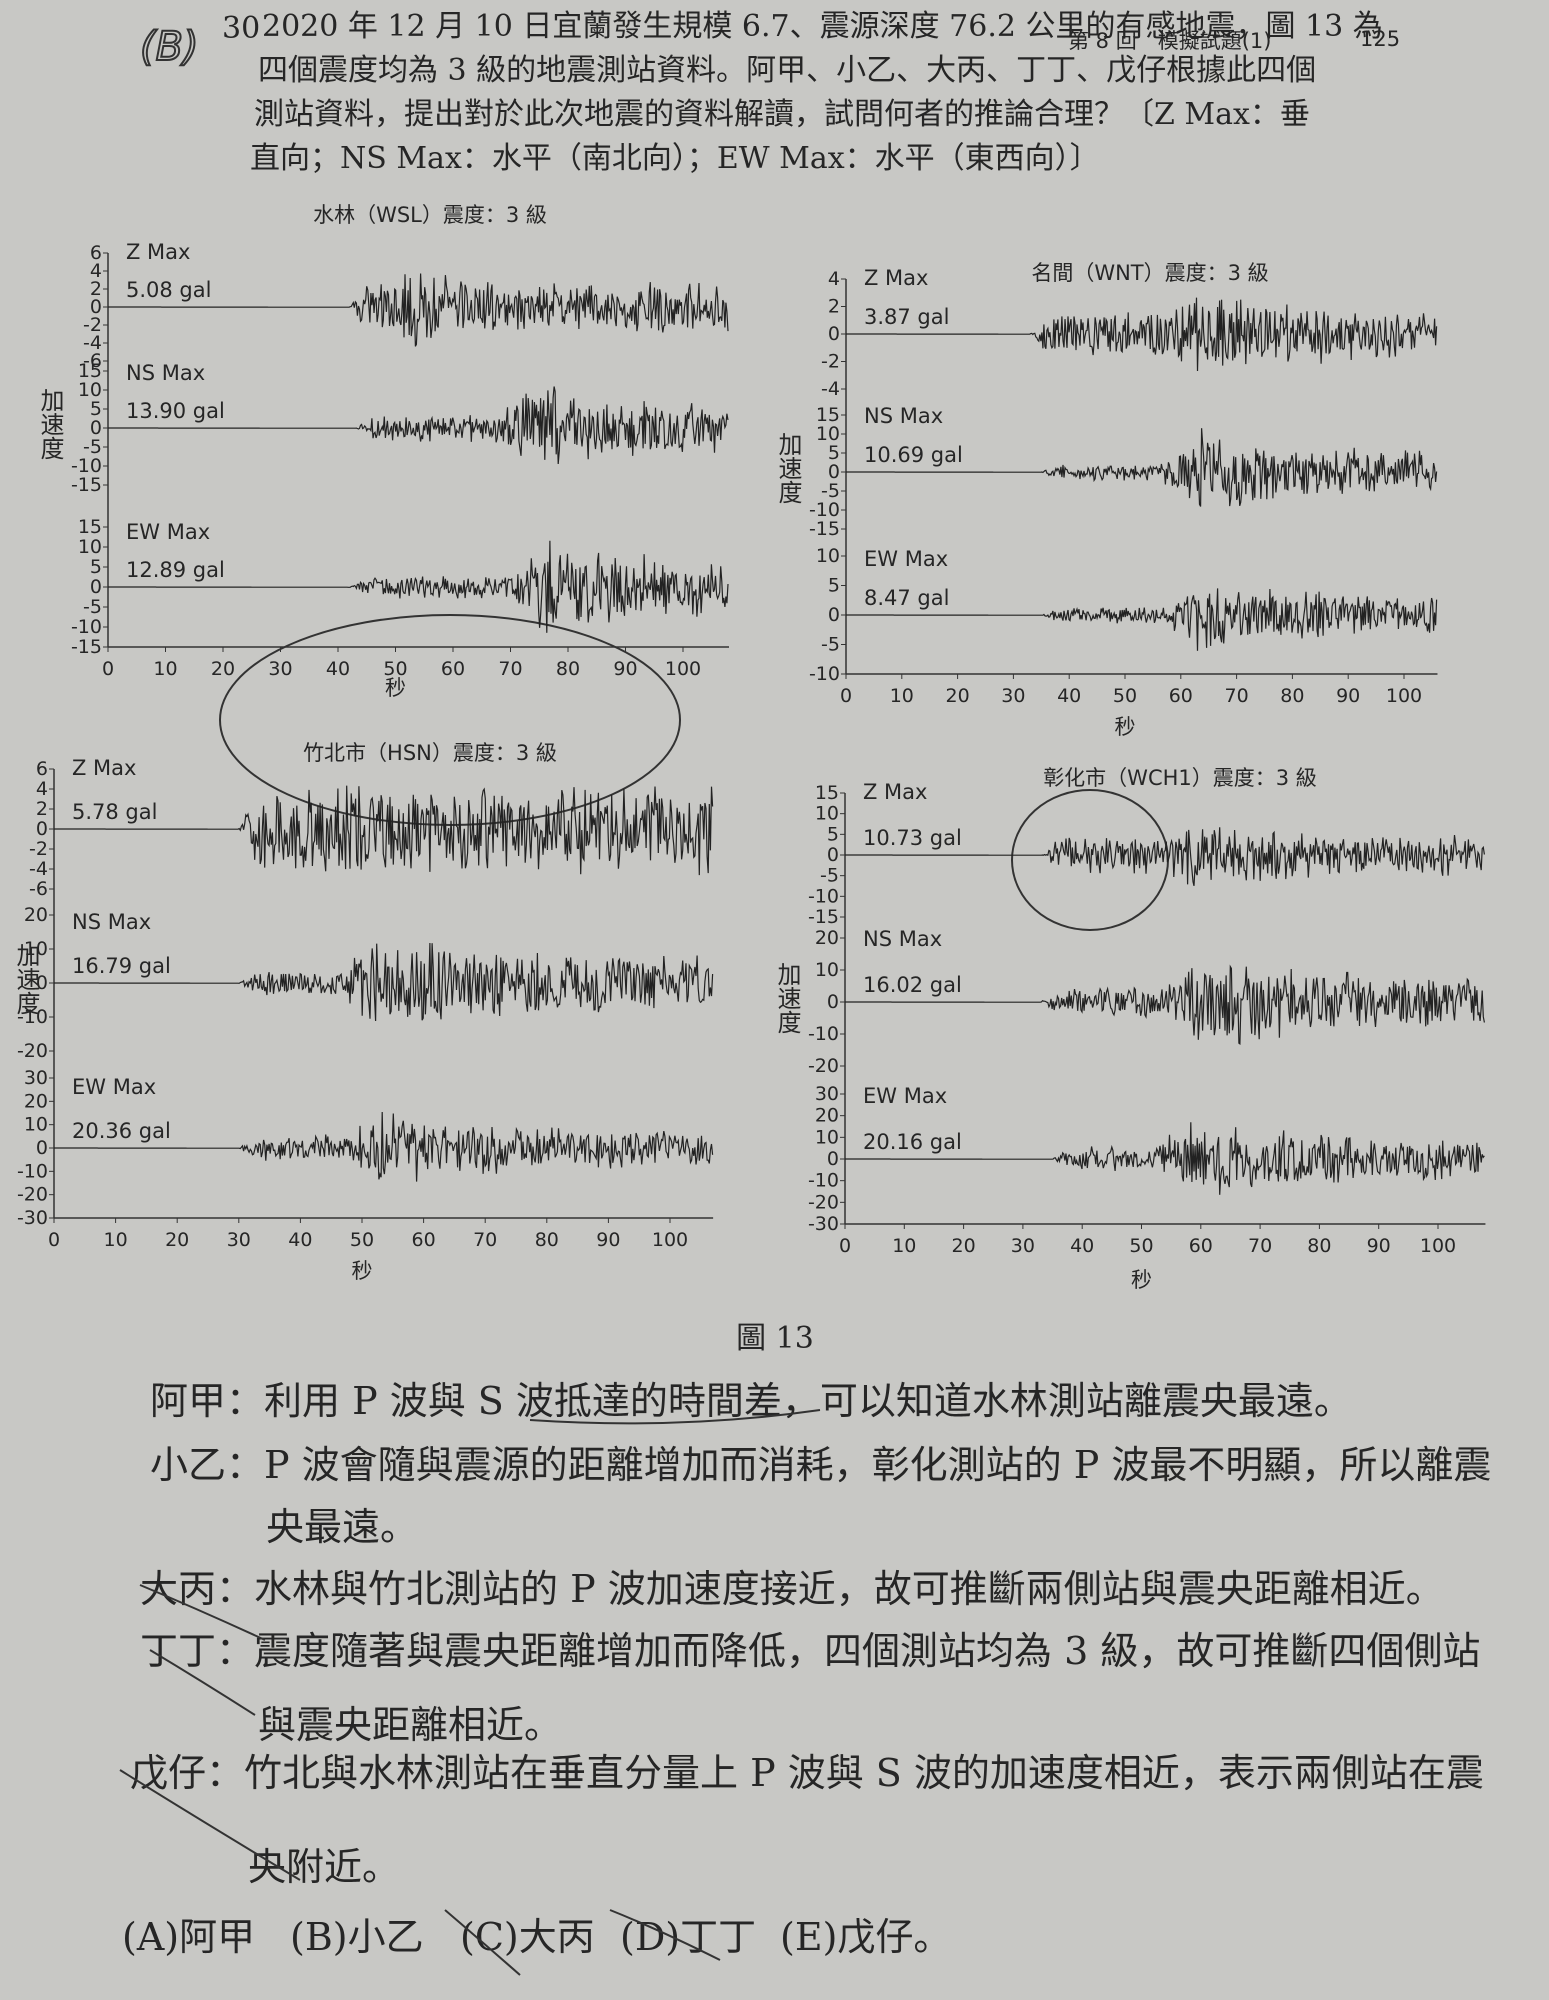 This screenshot has width=1549, height=2000. What do you see at coordinates (912, 985) in the screenshot?
I see `component-max: 16.02 gal` at bounding box center [912, 985].